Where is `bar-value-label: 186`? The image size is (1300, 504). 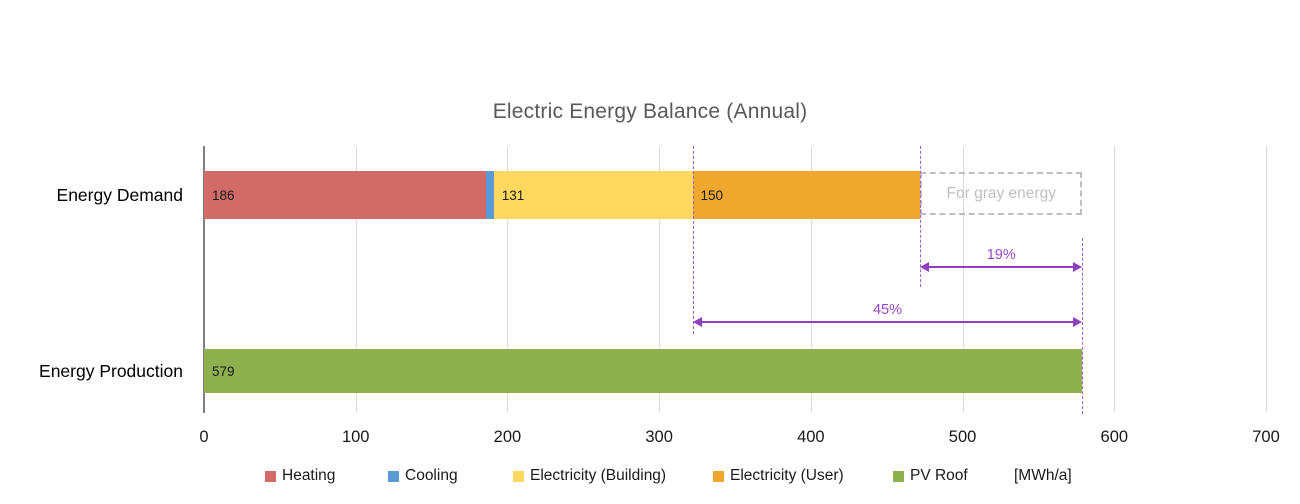 bar-value-label: 186 is located at coordinates (223, 195).